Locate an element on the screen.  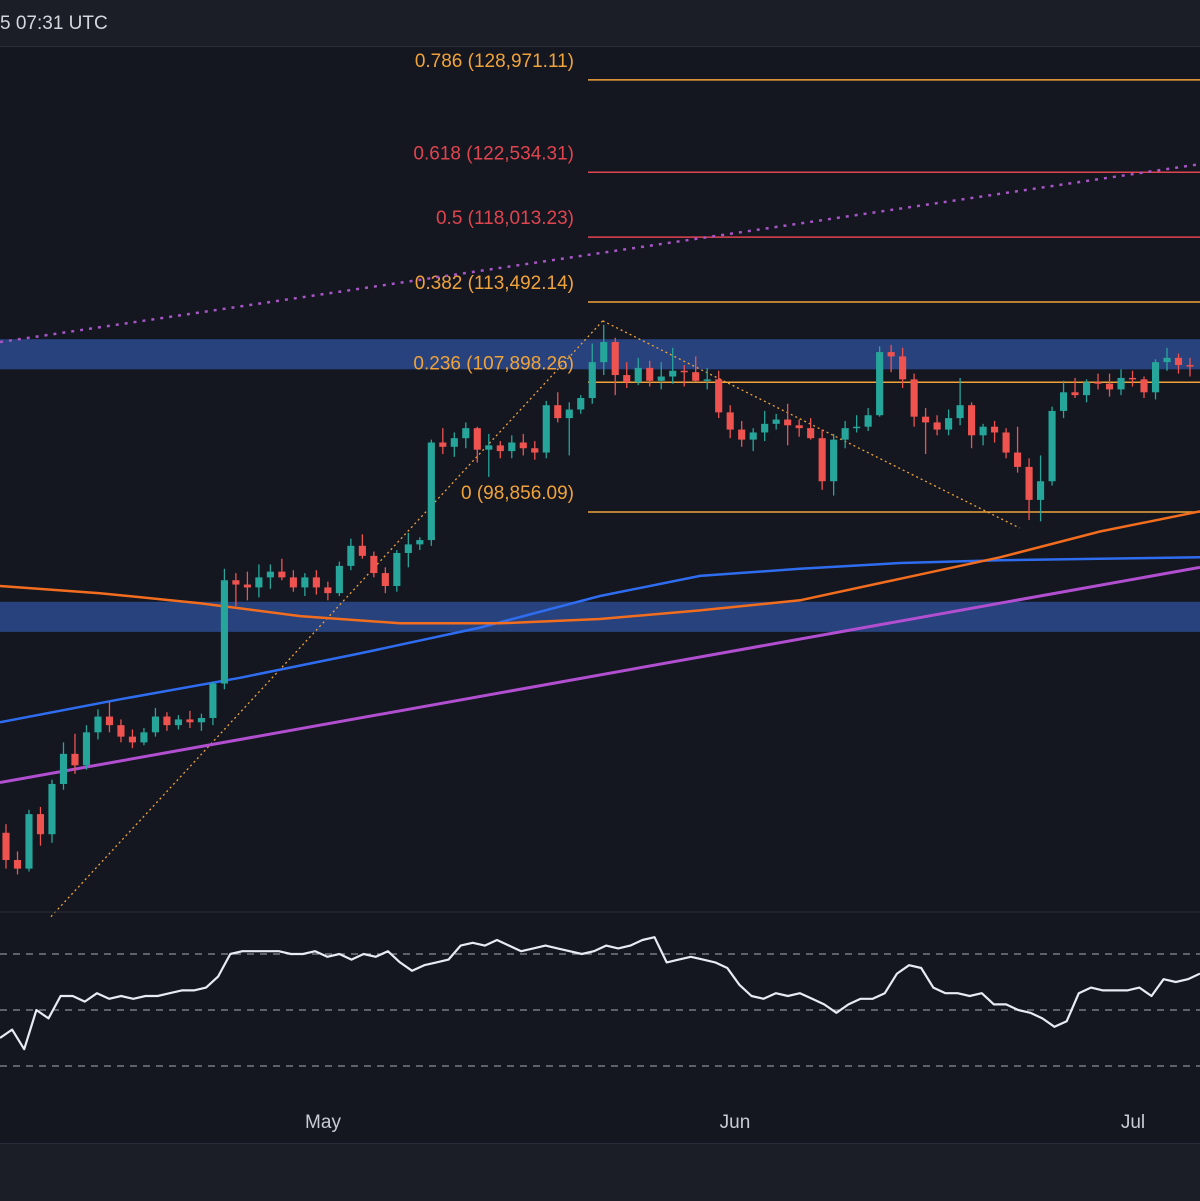
rsi-line is located at coordinates (600, 993).